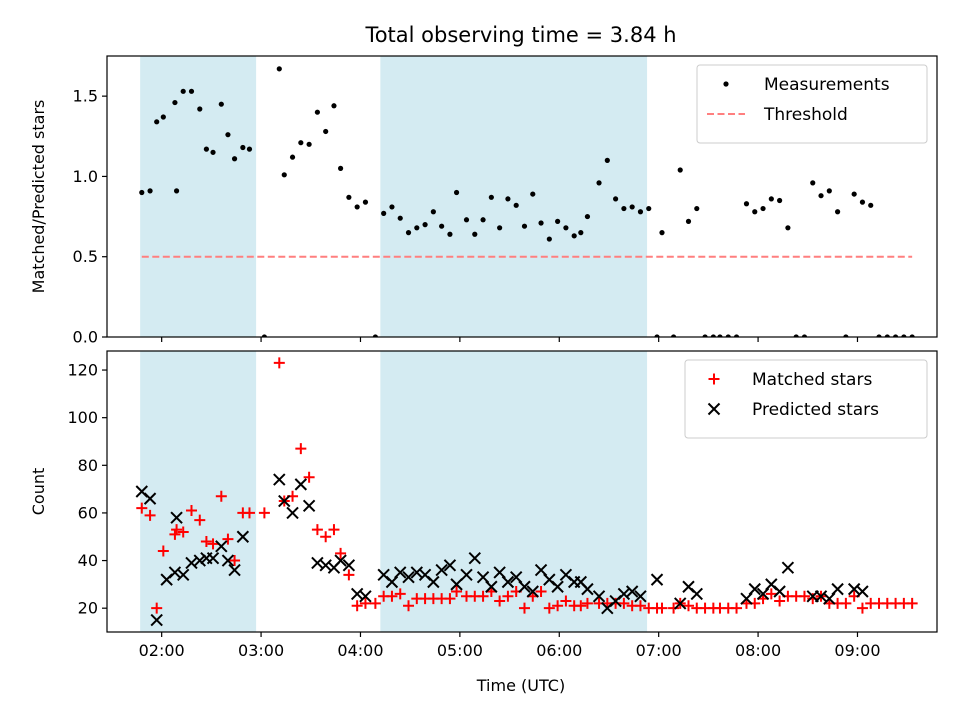 The width and height of the screenshot is (960, 724). What do you see at coordinates (85, 256) in the screenshot?
I see `y-tick-label: 0.5` at bounding box center [85, 256].